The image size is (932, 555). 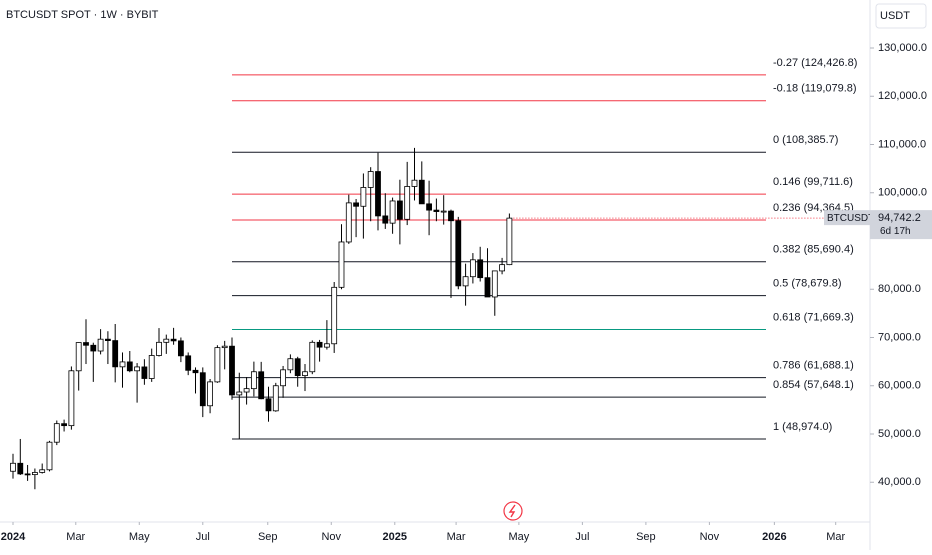 I want to click on fib-label: 0.5 (78,679.8), so click(x=807, y=284).